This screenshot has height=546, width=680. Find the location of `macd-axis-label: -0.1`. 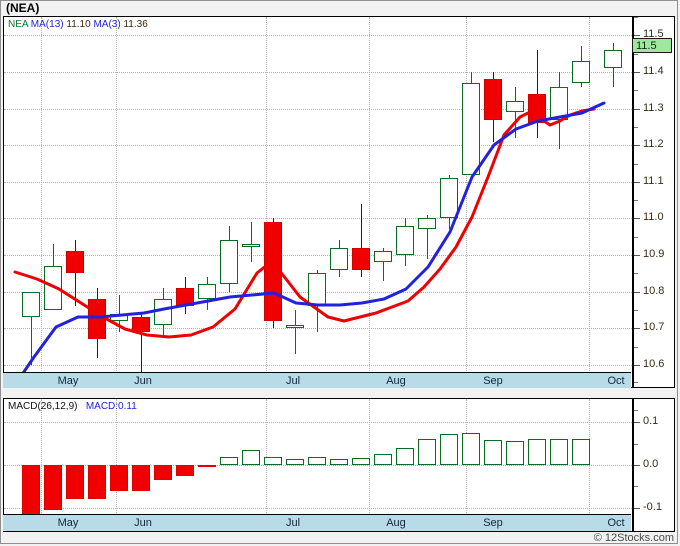

macd-axis-label: -0.1 is located at coordinates (652, 506).